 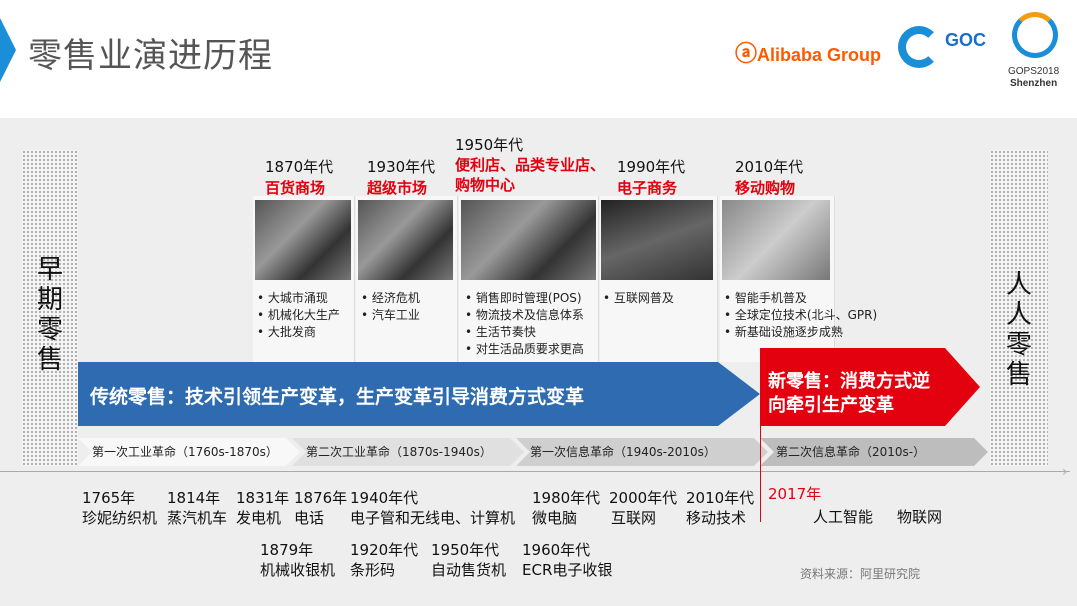 What do you see at coordinates (769, 177) in the screenshot?
I see `era-2010: 2010年代 移动购物` at bounding box center [769, 177].